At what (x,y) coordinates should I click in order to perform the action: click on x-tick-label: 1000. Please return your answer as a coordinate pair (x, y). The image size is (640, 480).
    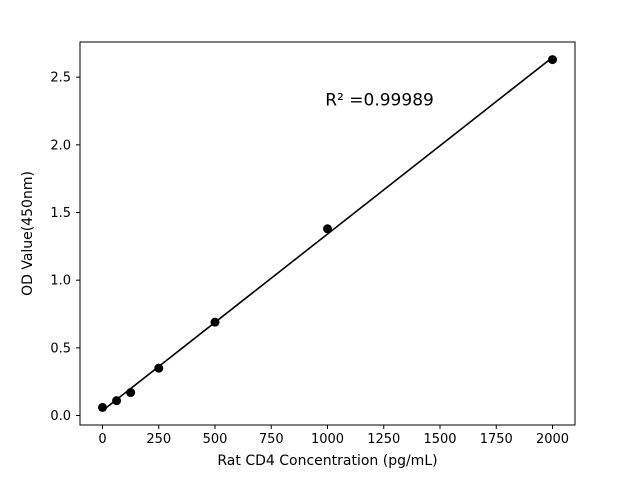
    Looking at the image, I should click on (327, 439).